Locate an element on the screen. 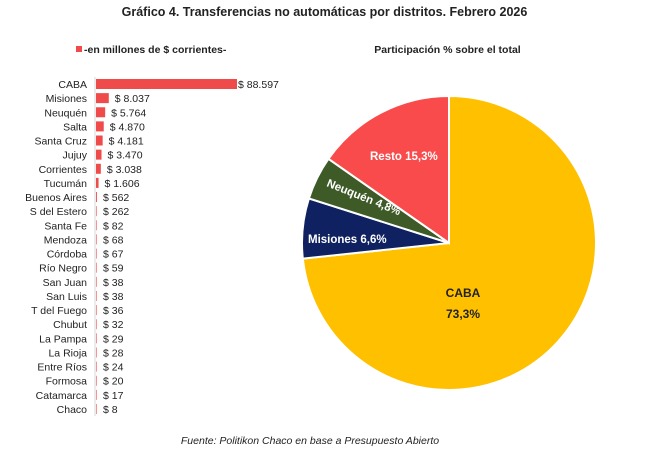  bar-category-label: Entre Ríos is located at coordinates (62, 368).